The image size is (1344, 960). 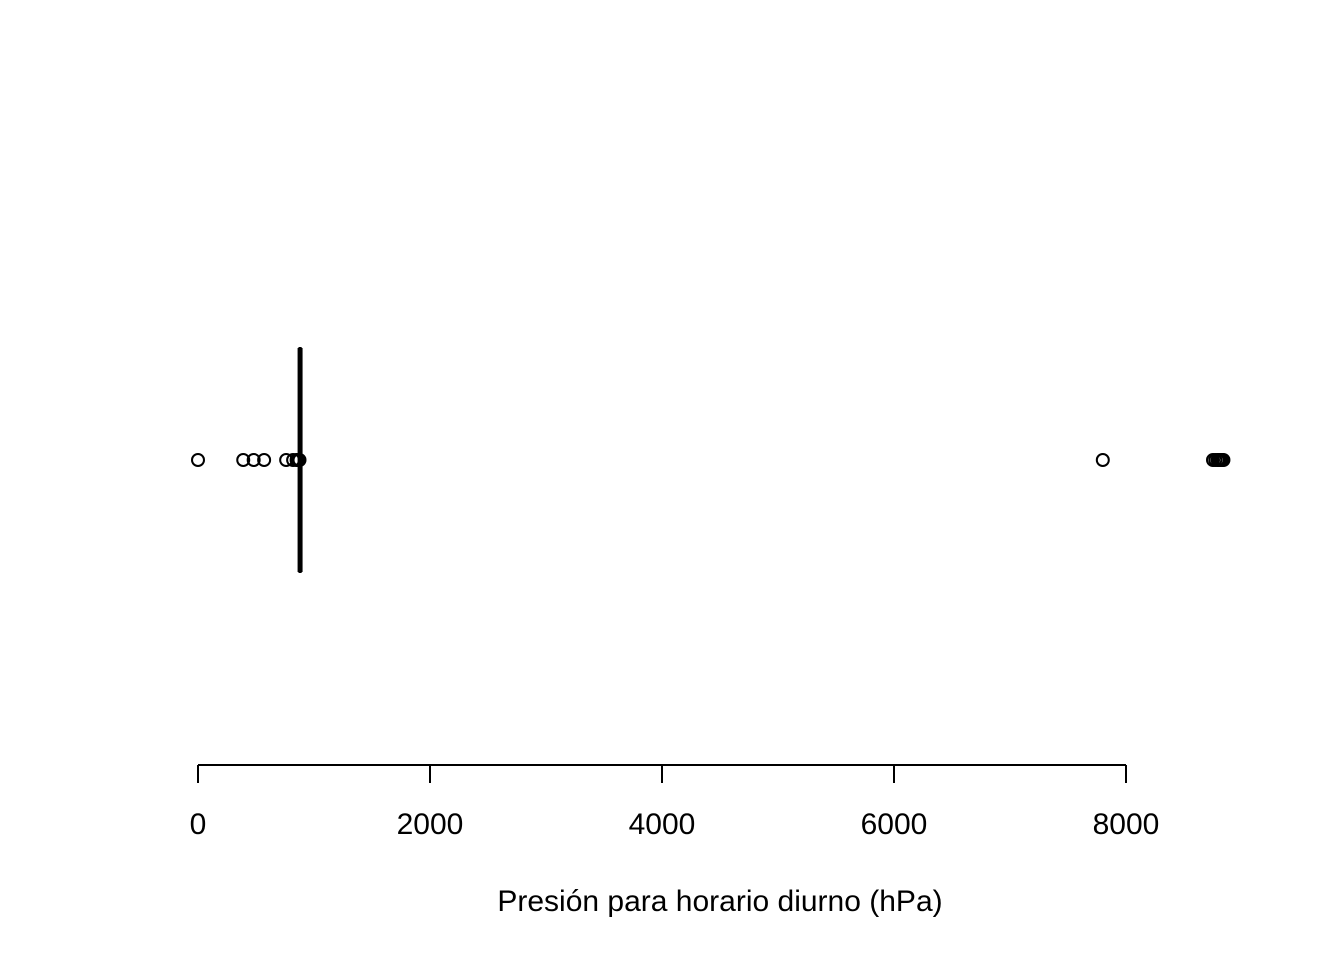 I want to click on x-tick-label: 2000, so click(x=430, y=824).